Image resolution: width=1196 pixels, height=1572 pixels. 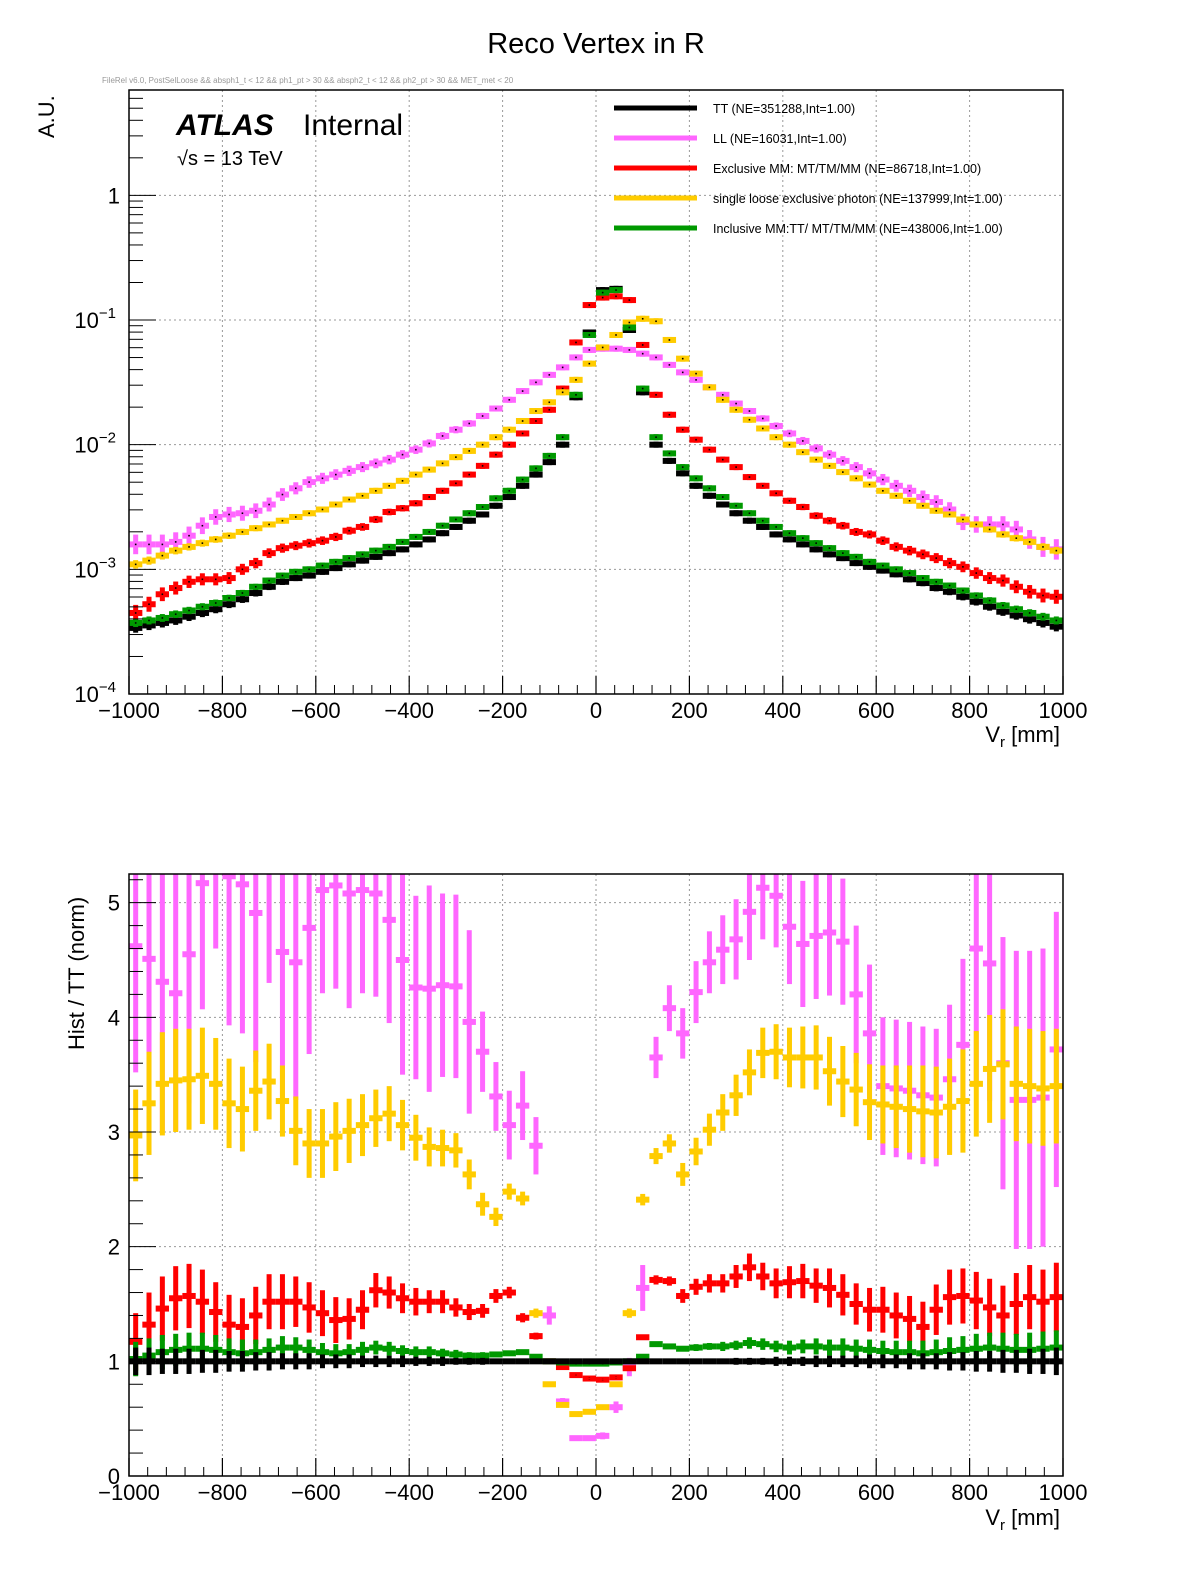 What do you see at coordinates (107, 687) in the screenshot?
I see `y-tick-exponent: −4` at bounding box center [107, 687].